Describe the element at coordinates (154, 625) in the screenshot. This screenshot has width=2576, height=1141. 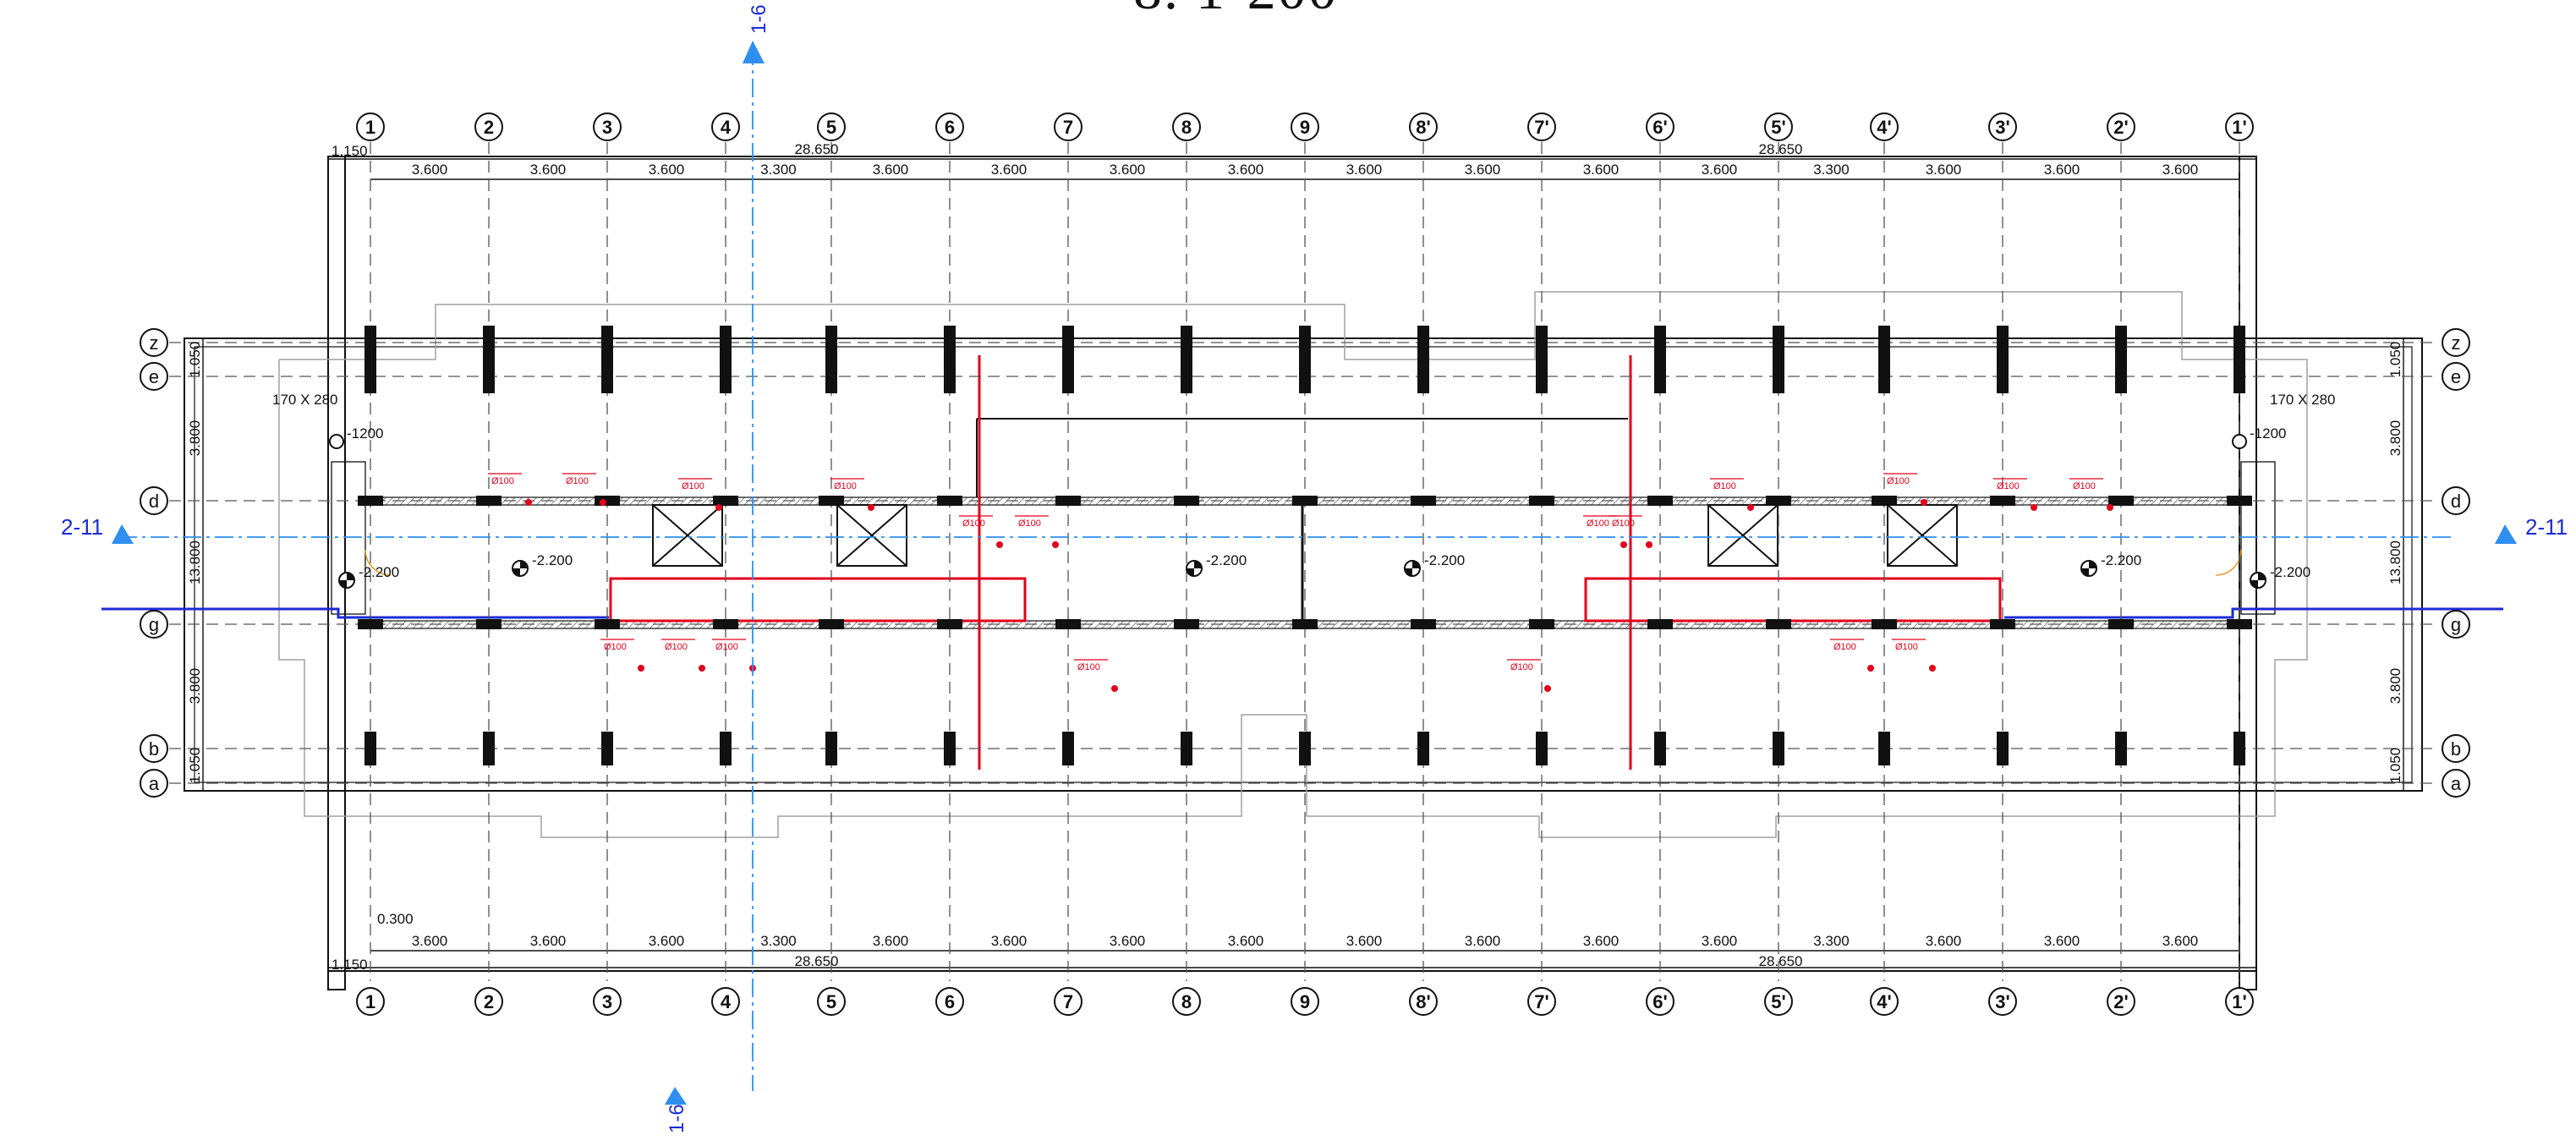
I see `axis-label-row: g` at that location.